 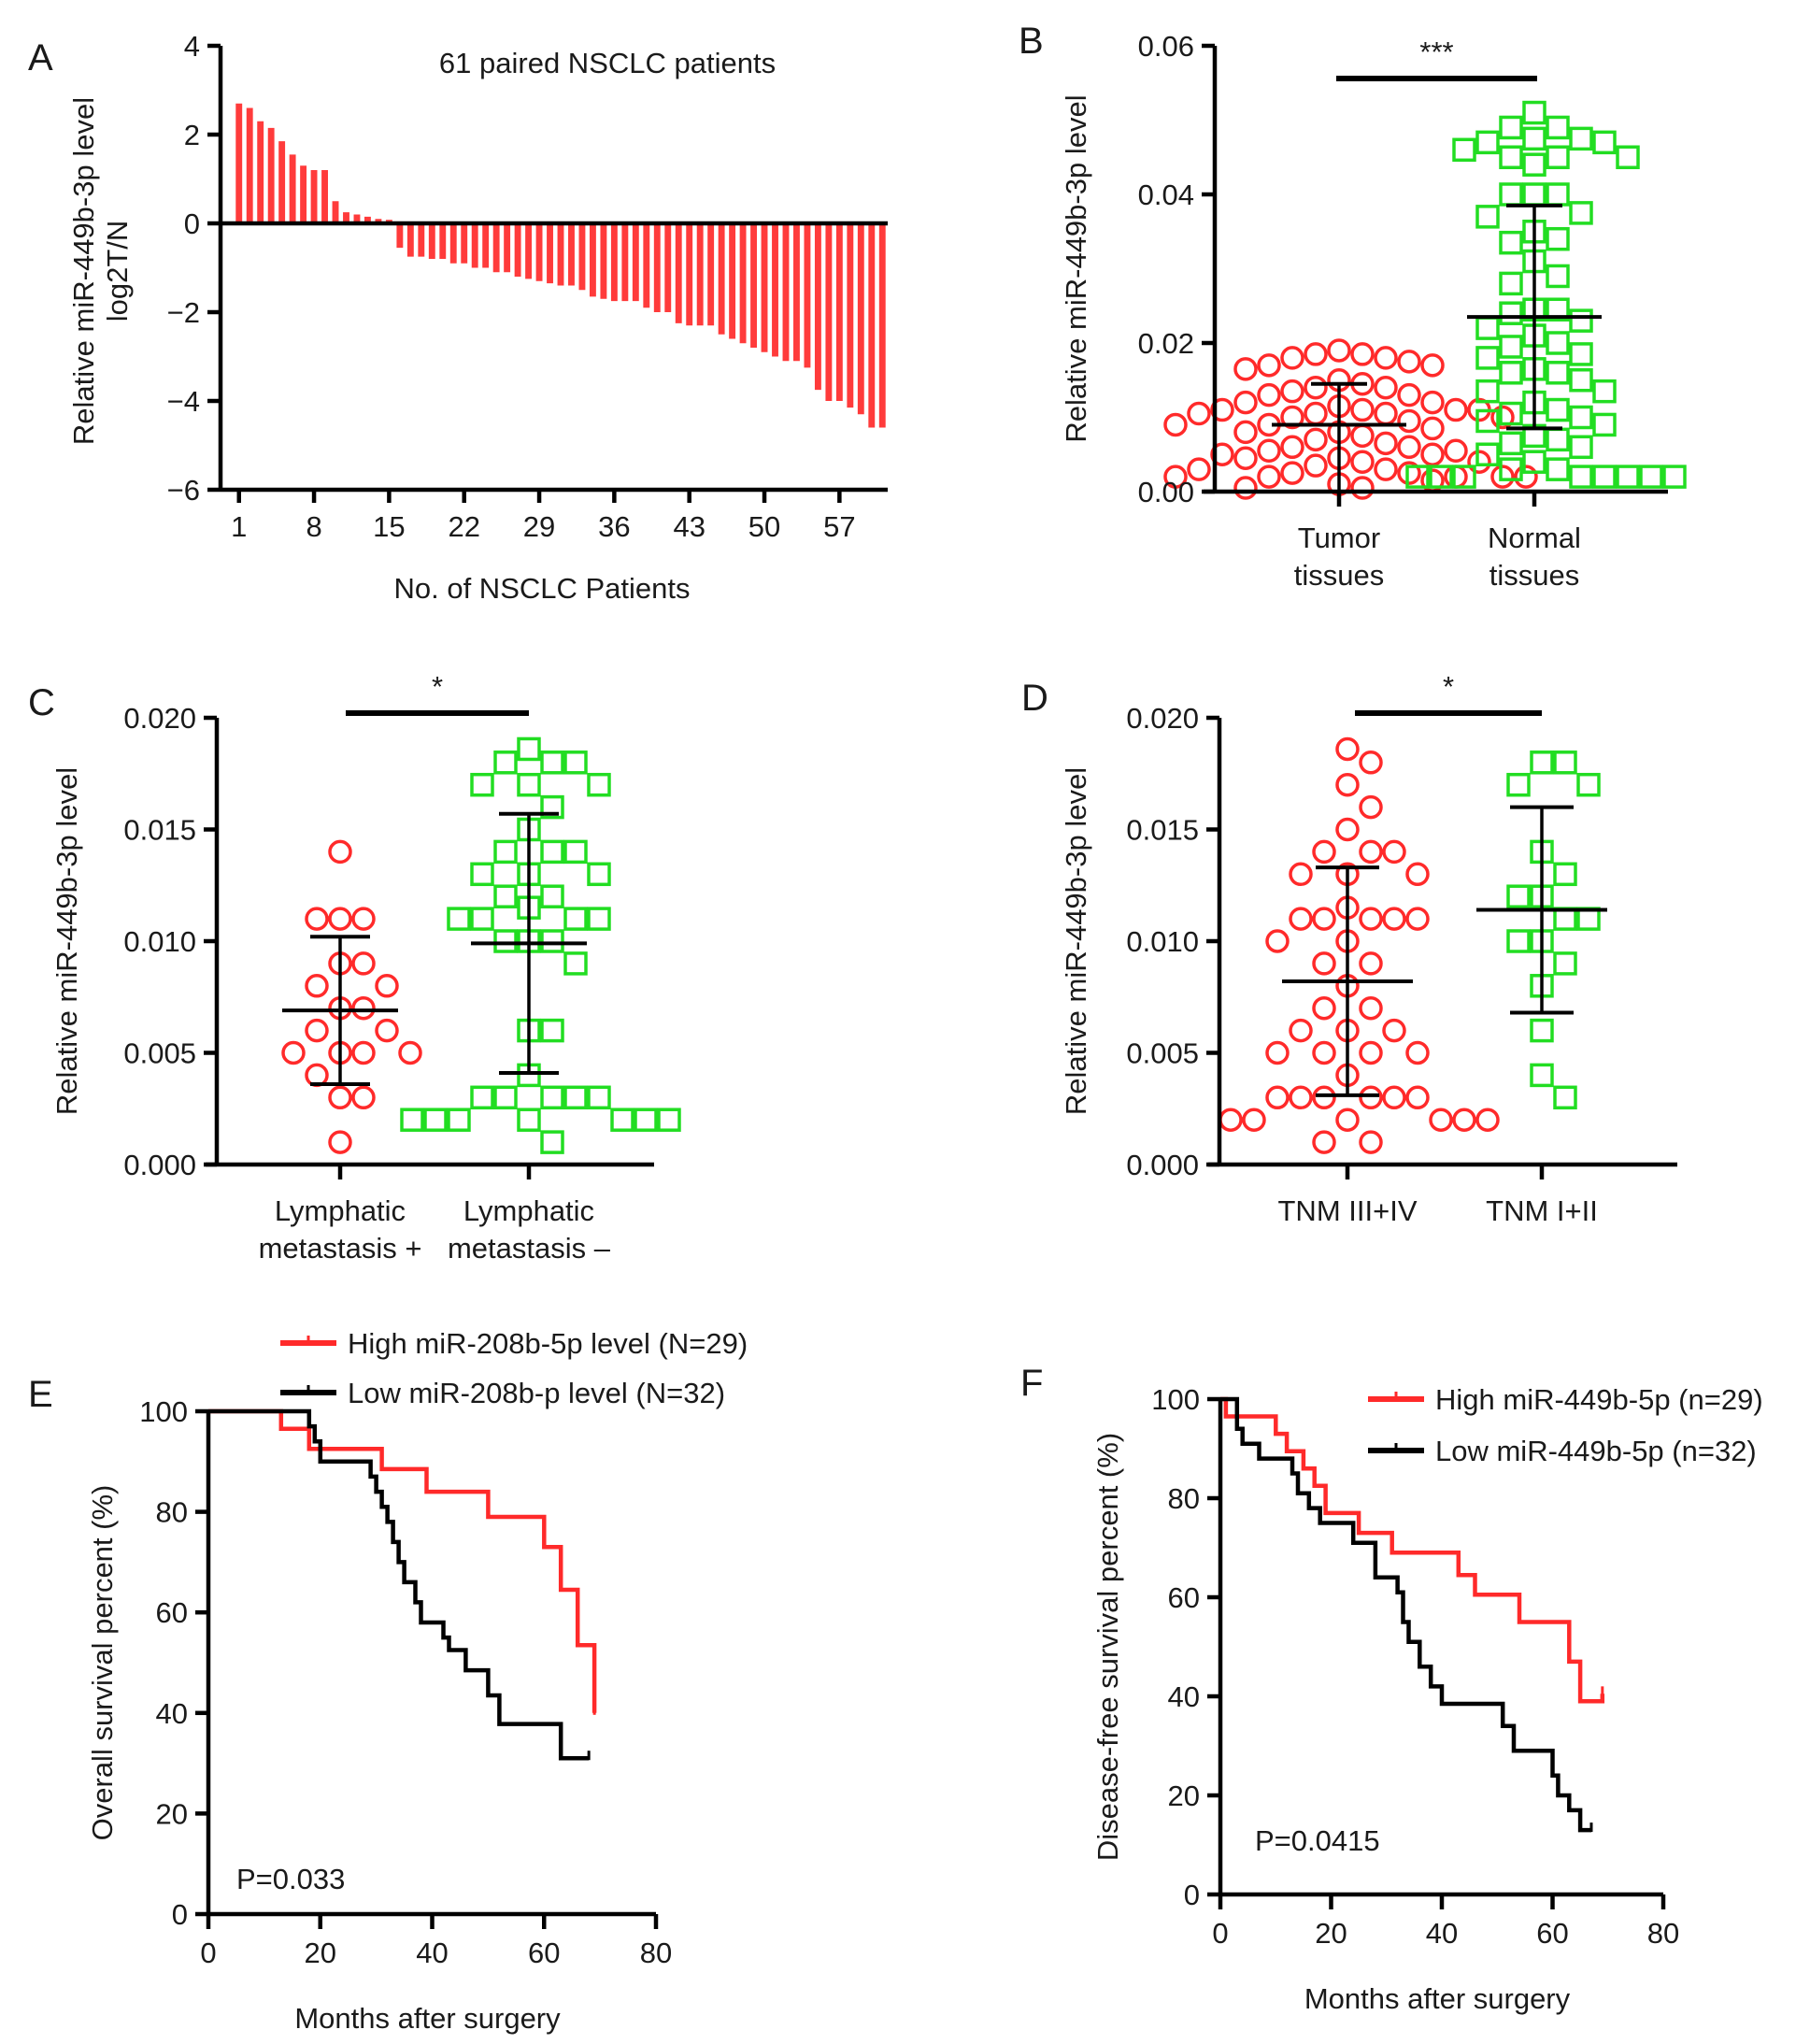 What do you see at coordinates (117, 271) in the screenshot?
I see `y-axis-title-line-2: log2T/N` at bounding box center [117, 271].